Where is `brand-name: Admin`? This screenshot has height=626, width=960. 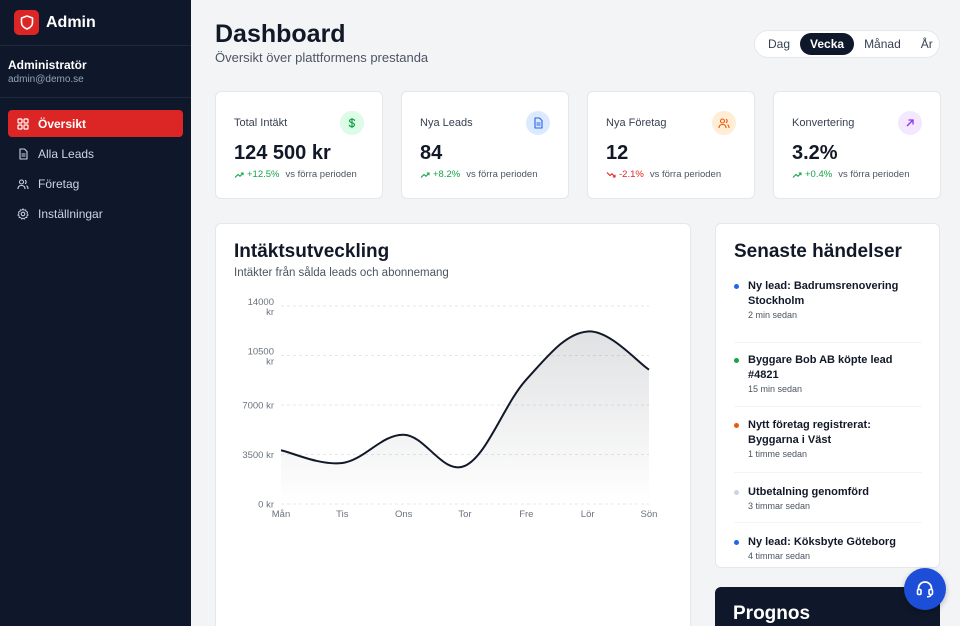
brand-name: Admin is located at coordinates (71, 22).